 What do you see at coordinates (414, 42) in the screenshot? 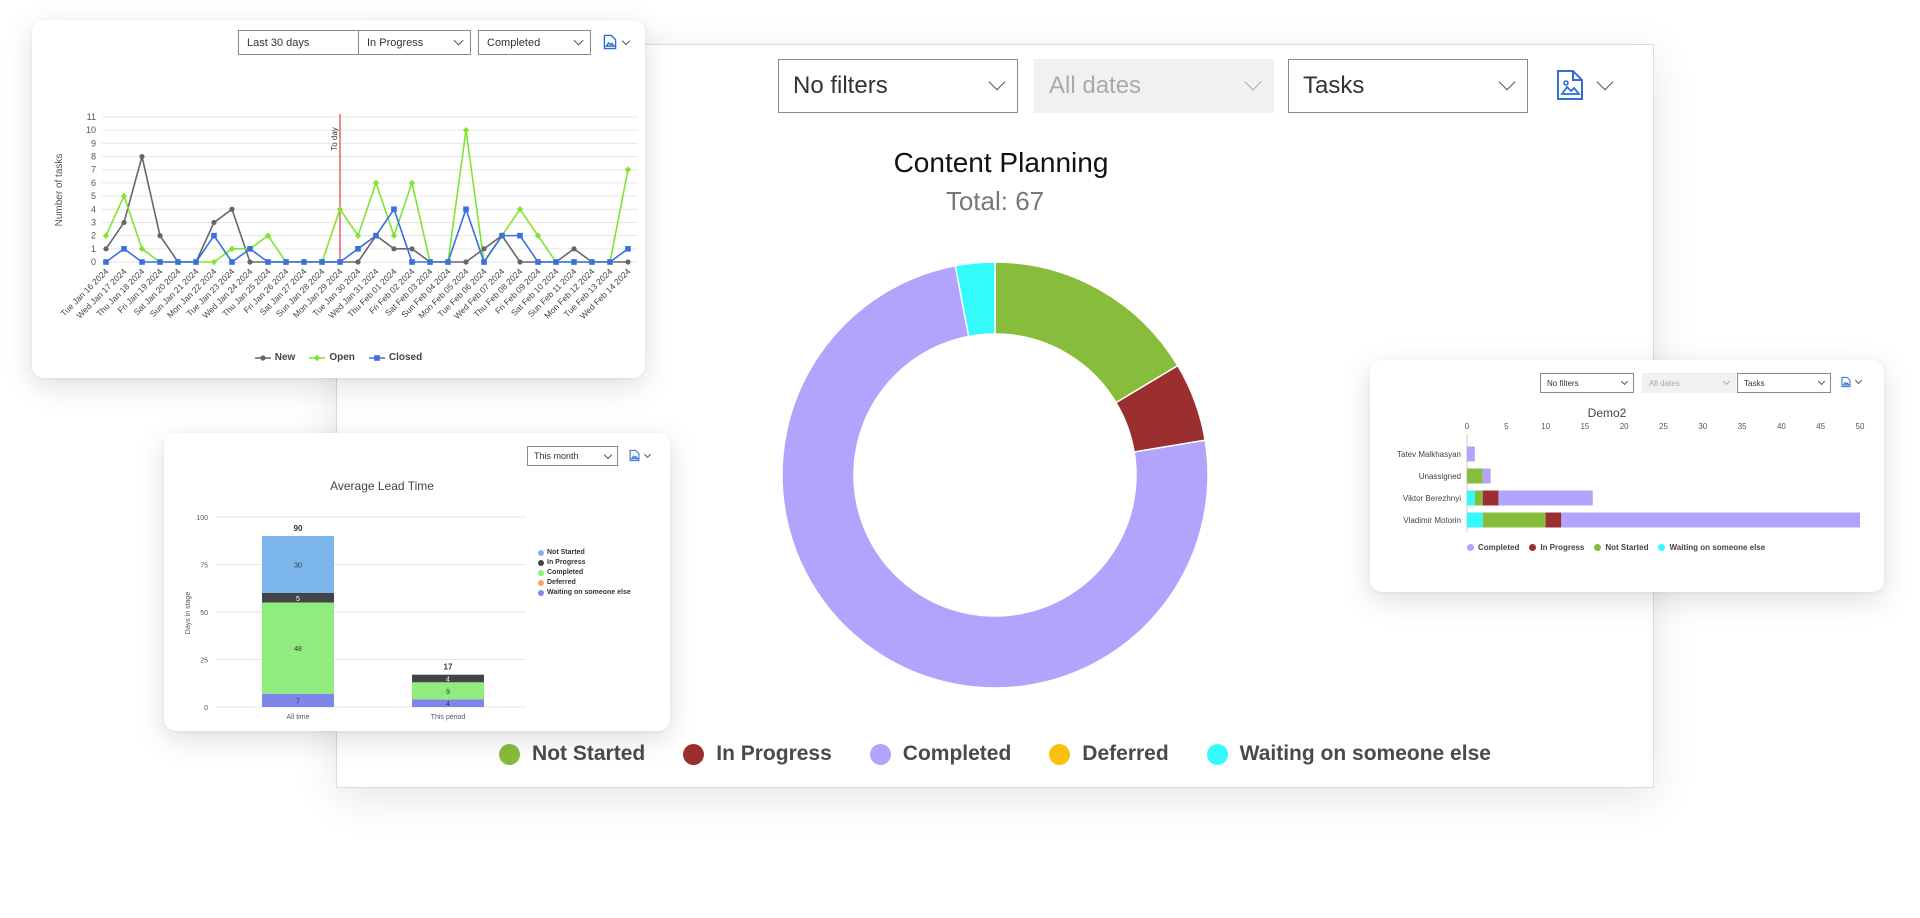
I see `status-a-dropdown: In Progress` at bounding box center [414, 42].